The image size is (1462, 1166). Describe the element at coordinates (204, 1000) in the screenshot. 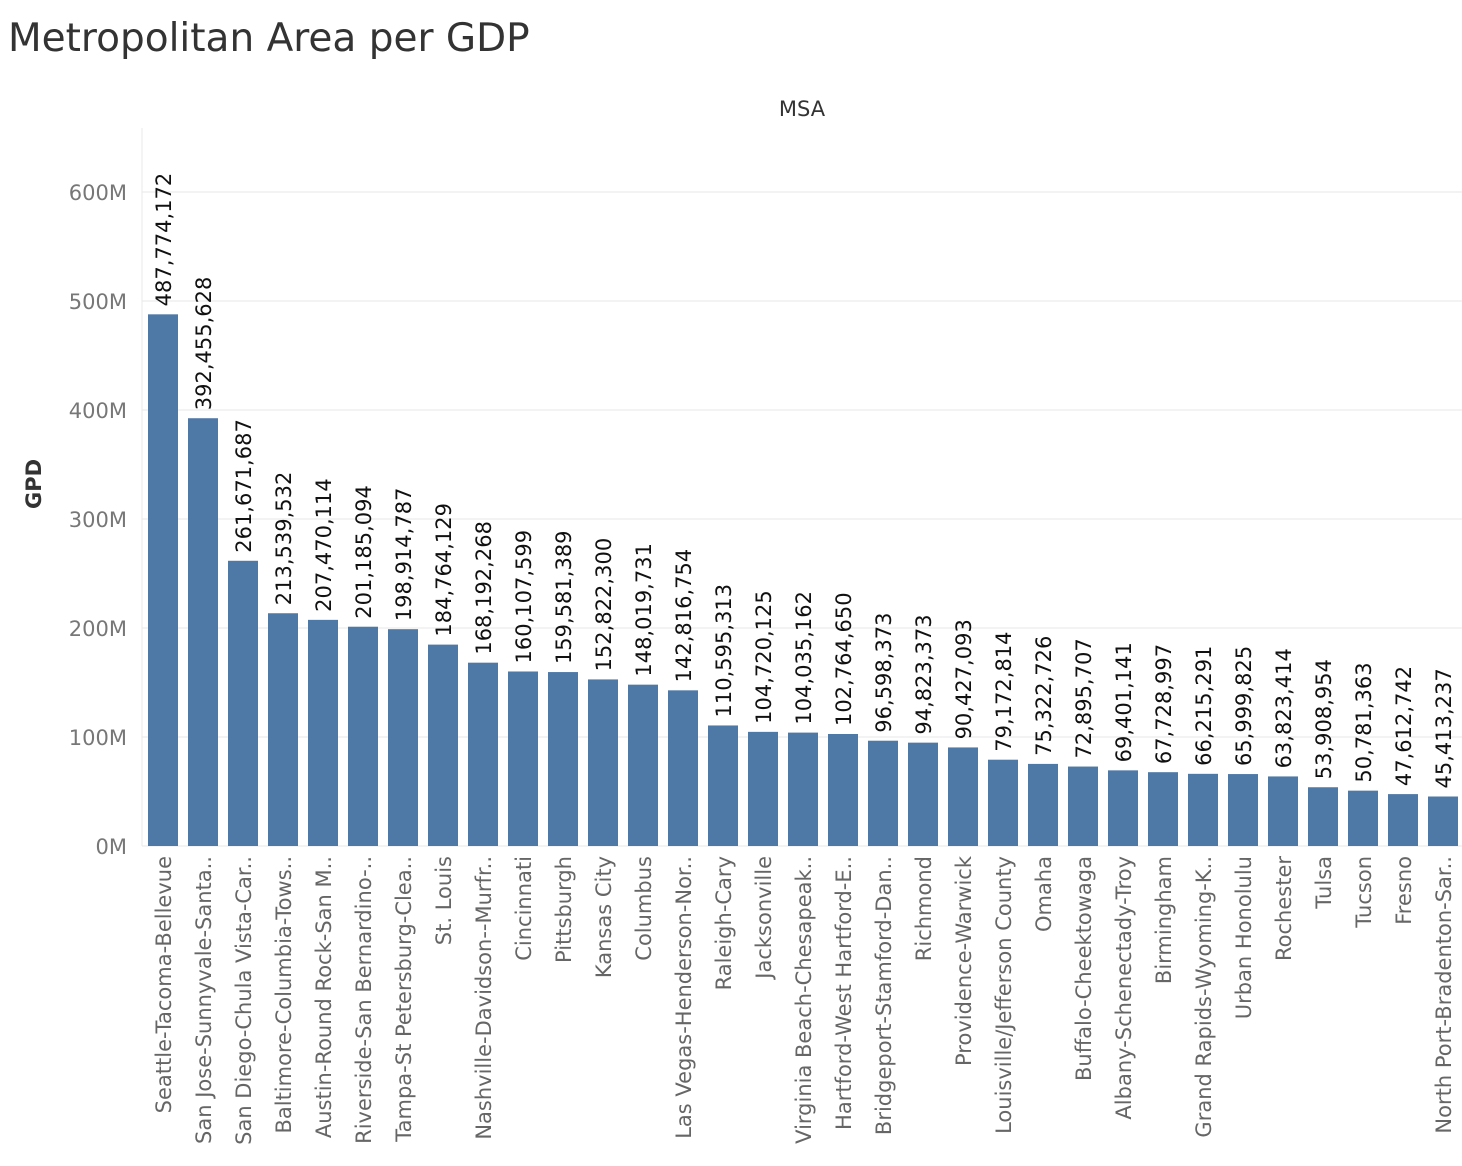

I see `category-label: San Jose-Sunnyvale-Santa..` at that location.